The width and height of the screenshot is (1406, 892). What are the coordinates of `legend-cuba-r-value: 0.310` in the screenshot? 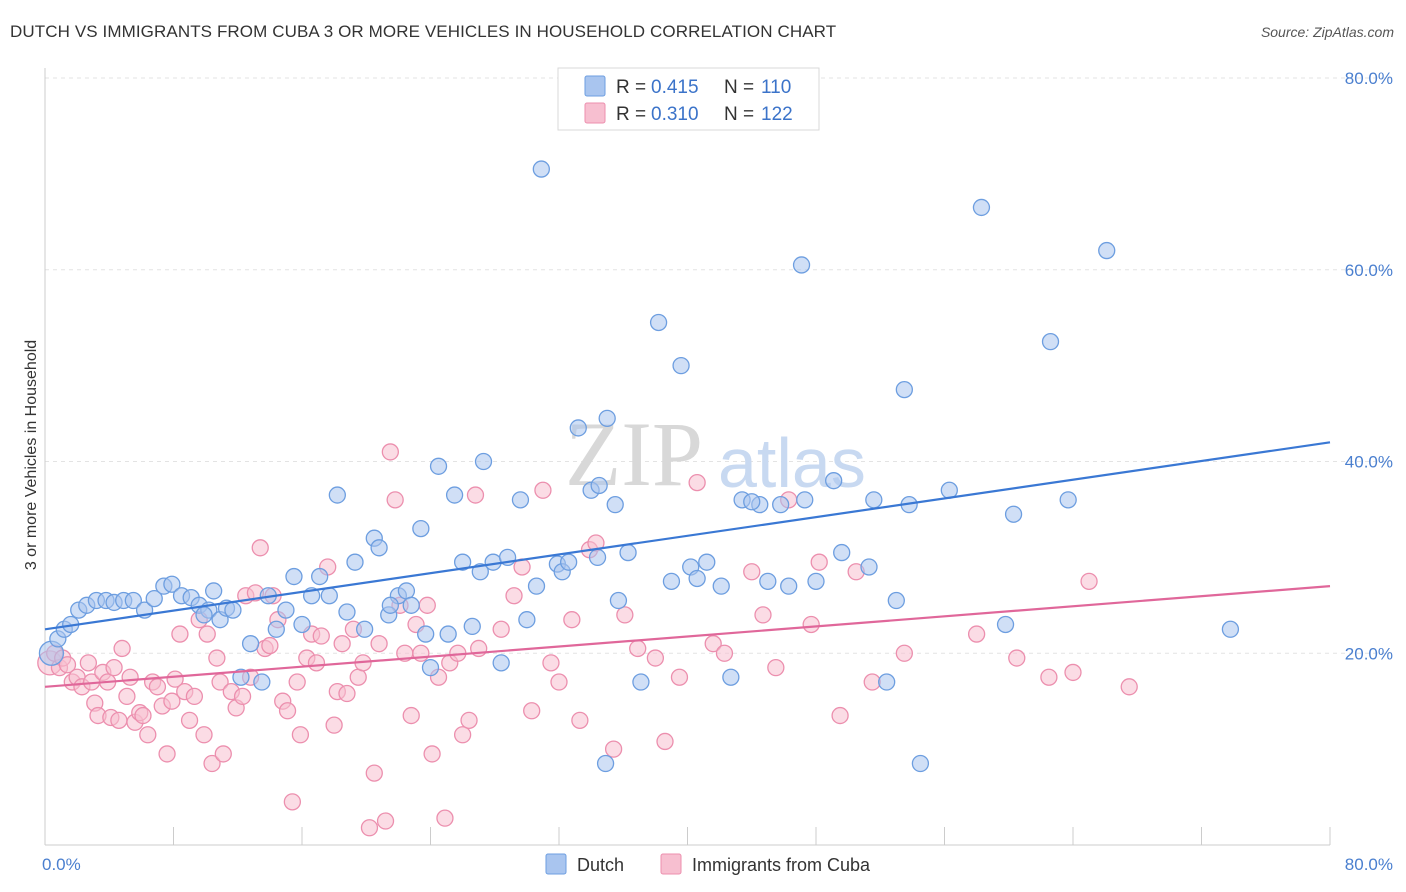 It's located at (675, 114).